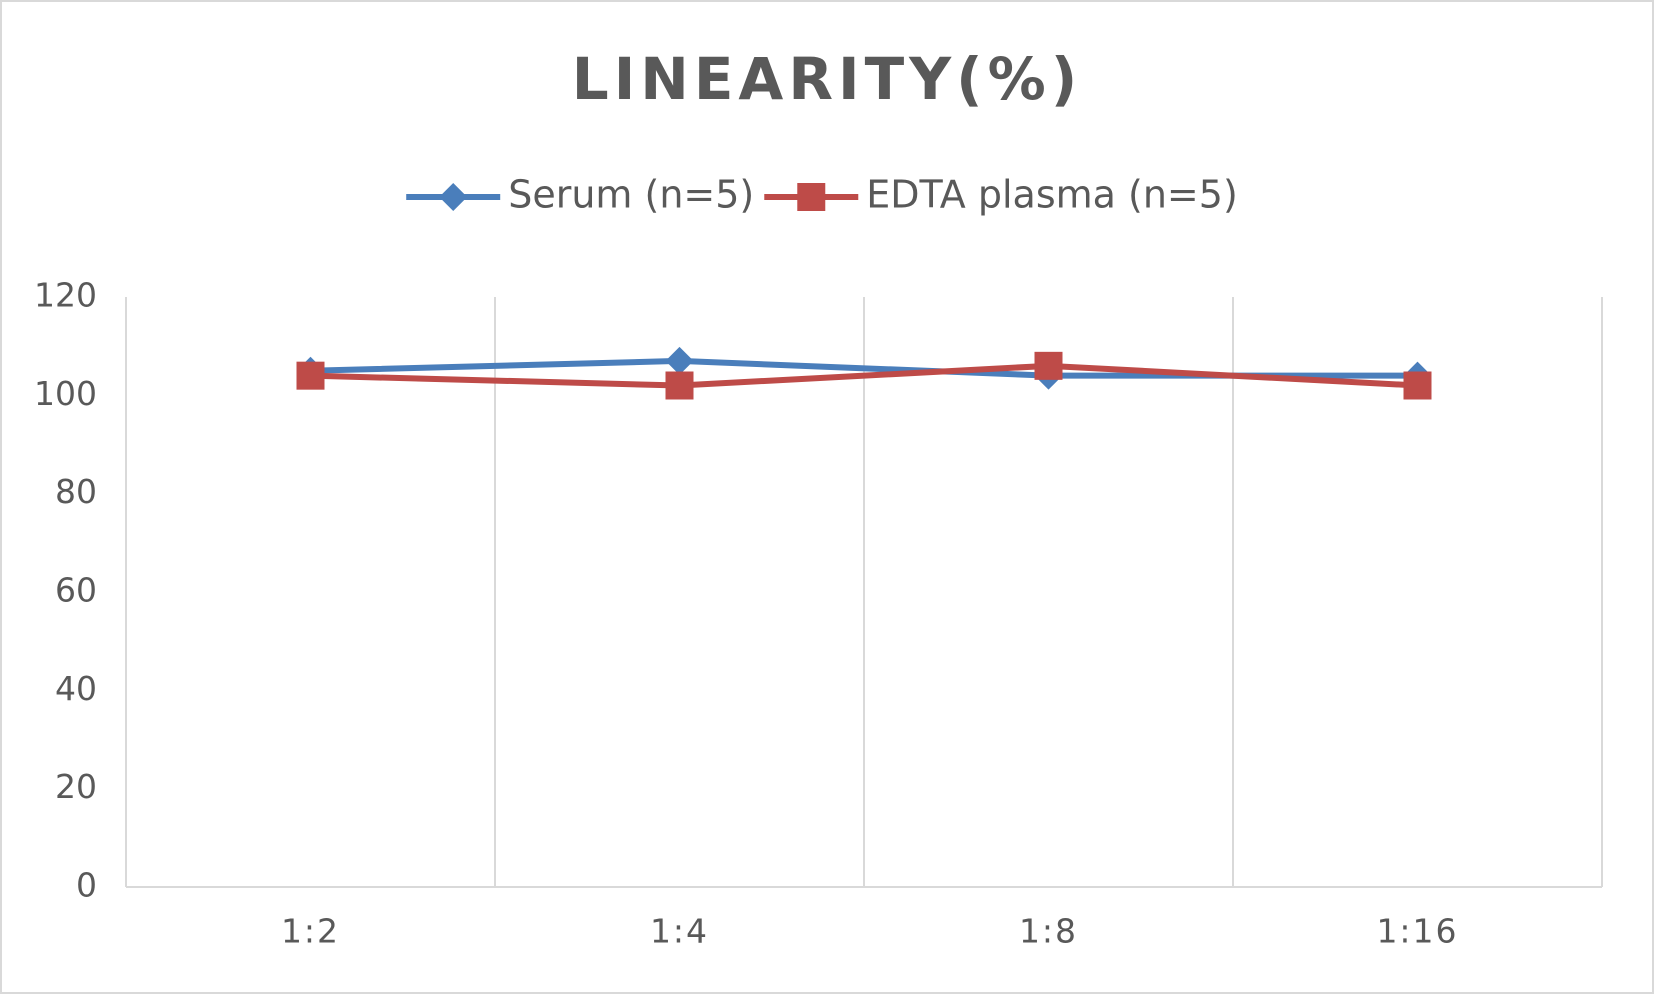 Image resolution: width=1654 pixels, height=994 pixels. Describe the element at coordinates (1052, 195) in the screenshot. I see `legend-label: EDTA plasma (n=5)` at that location.